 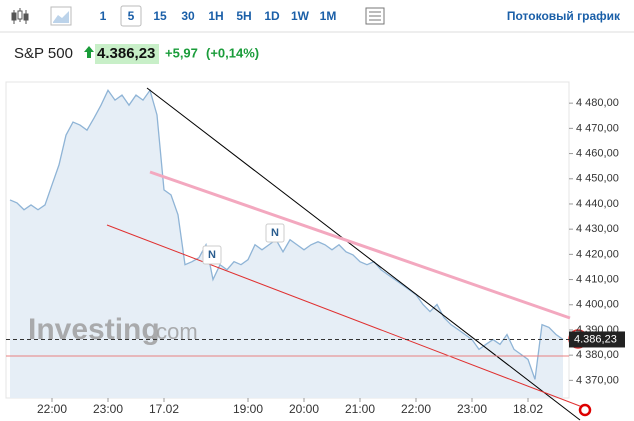 What do you see at coordinates (61, 16) in the screenshot?
I see `area-icon` at bounding box center [61, 16].